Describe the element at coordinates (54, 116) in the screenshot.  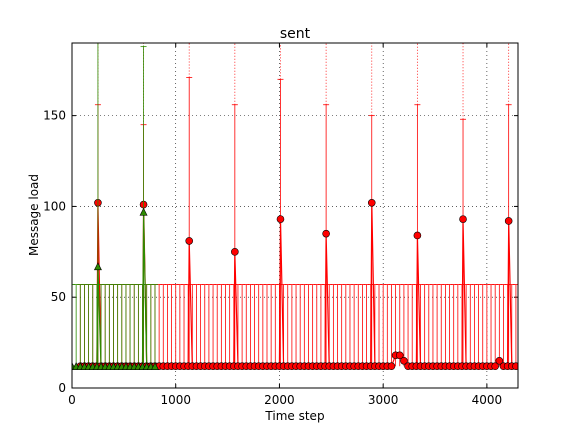
I see `y-tick-label: 150` at that location.